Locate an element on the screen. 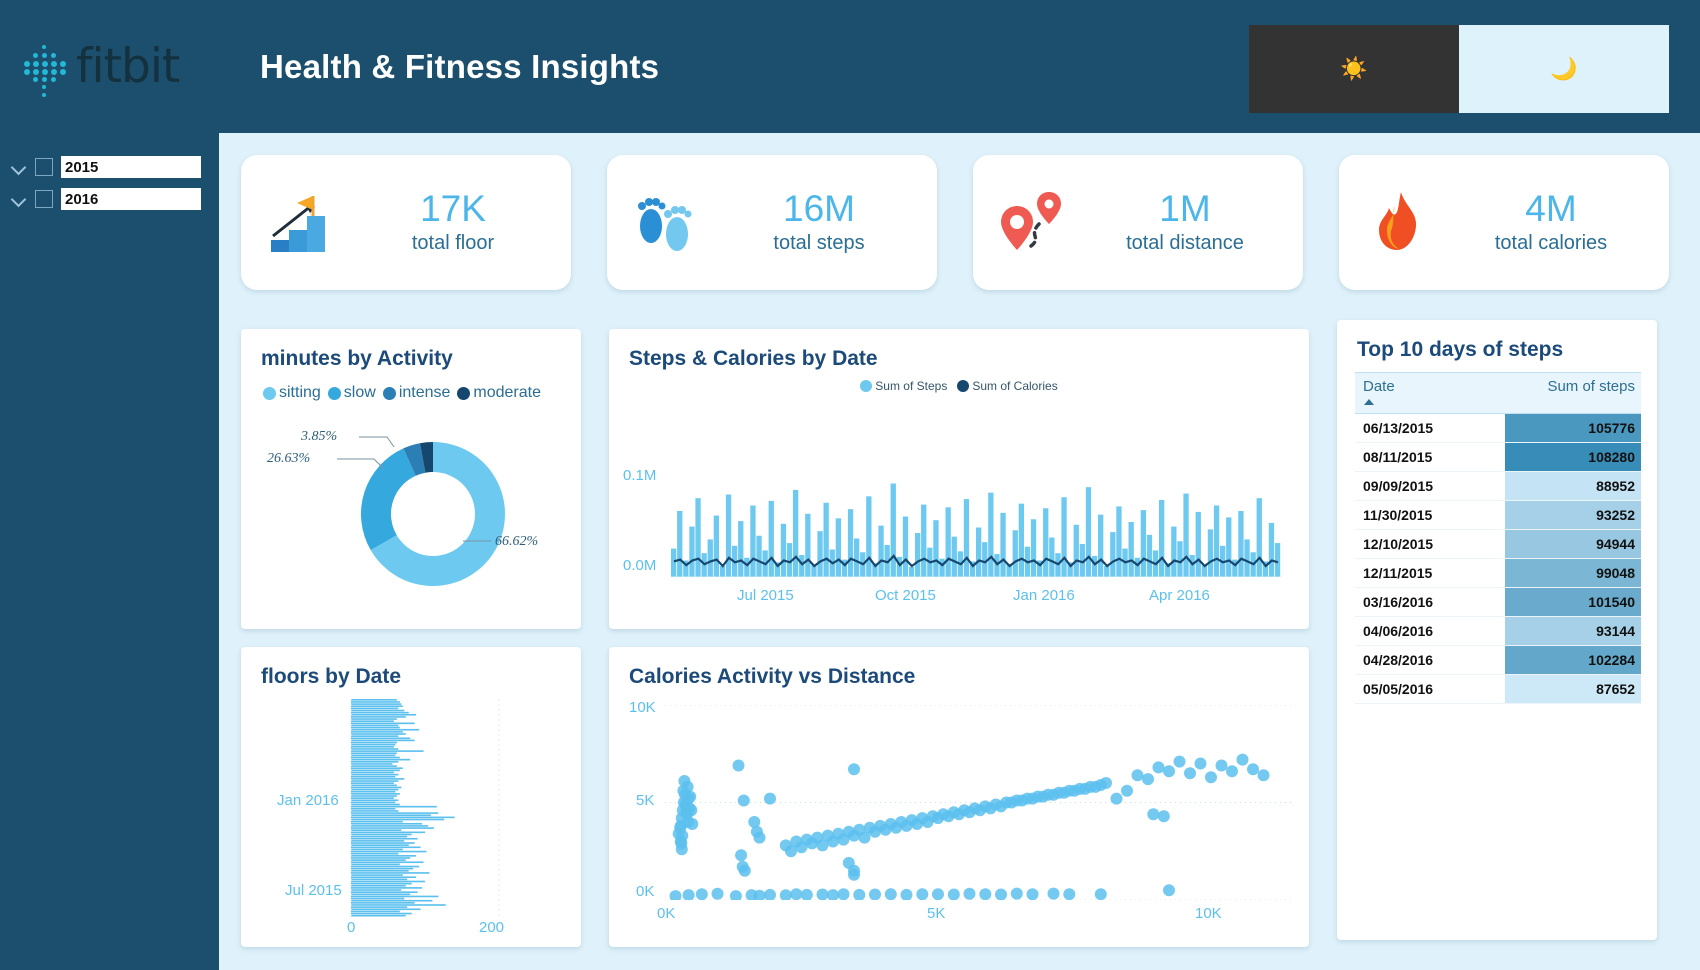 The width and height of the screenshot is (1700, 970). kpi-total-distance: 1M total distance is located at coordinates (1138, 222).